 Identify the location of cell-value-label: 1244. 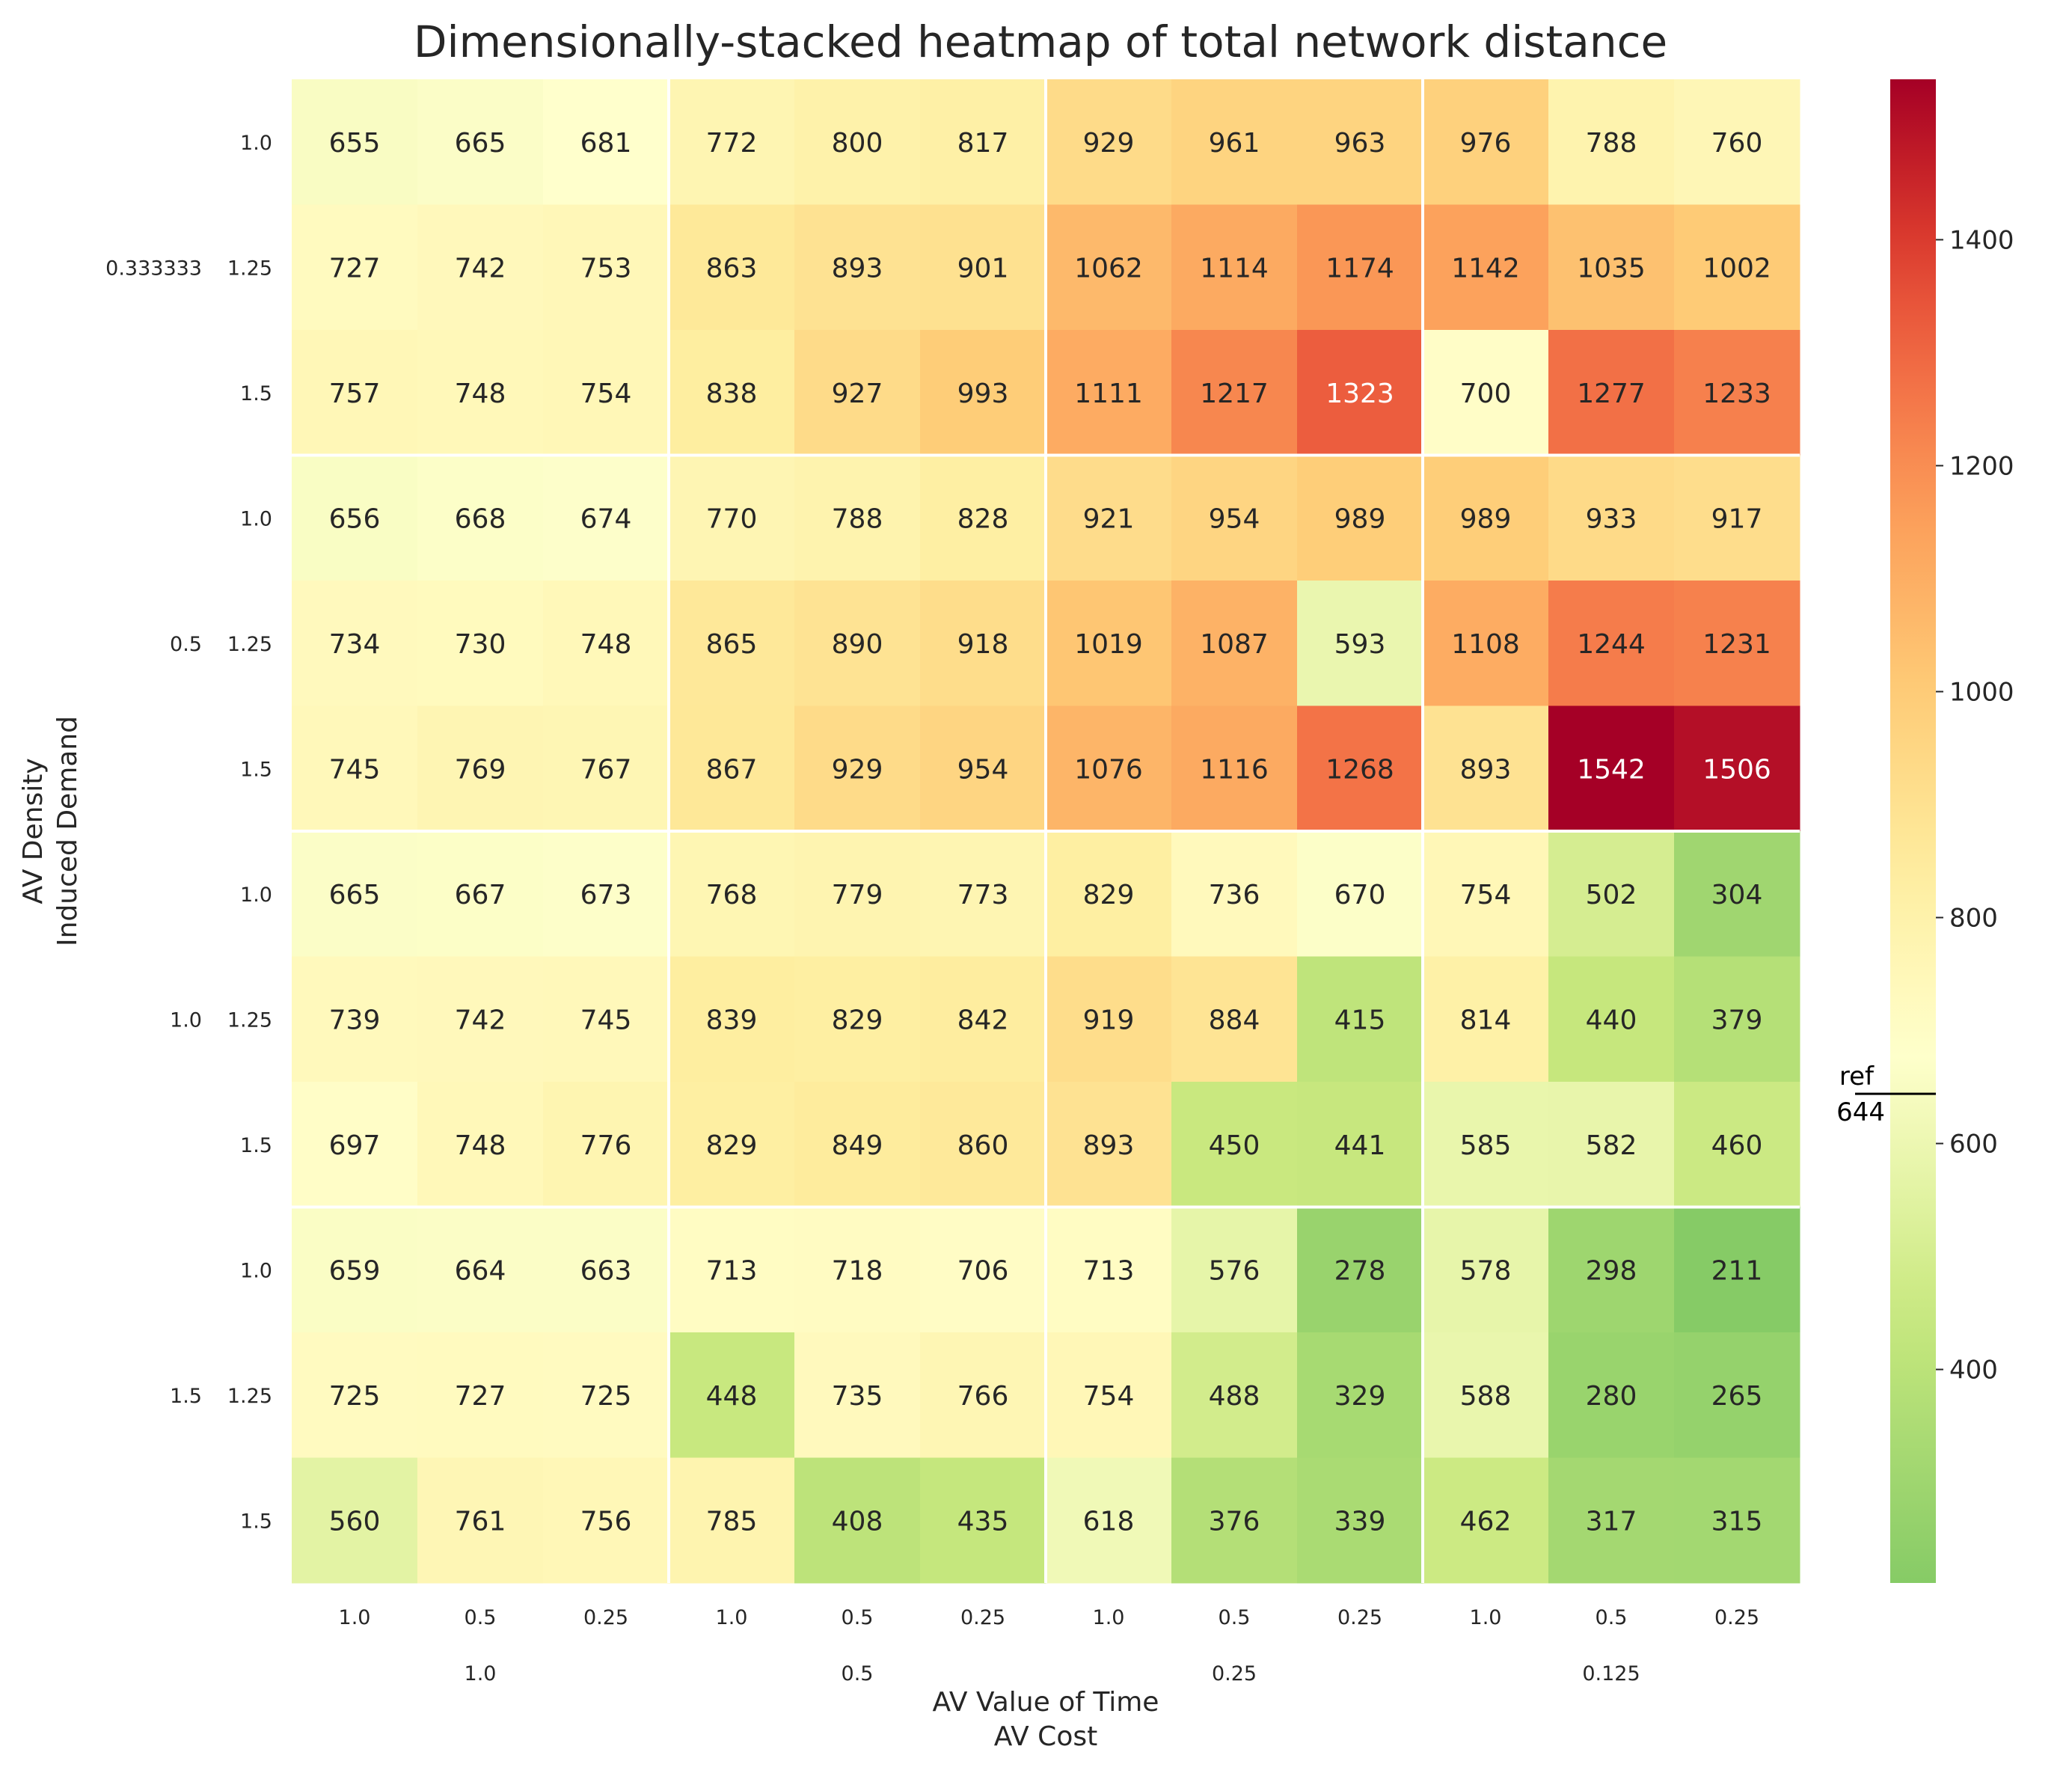
(1611, 645).